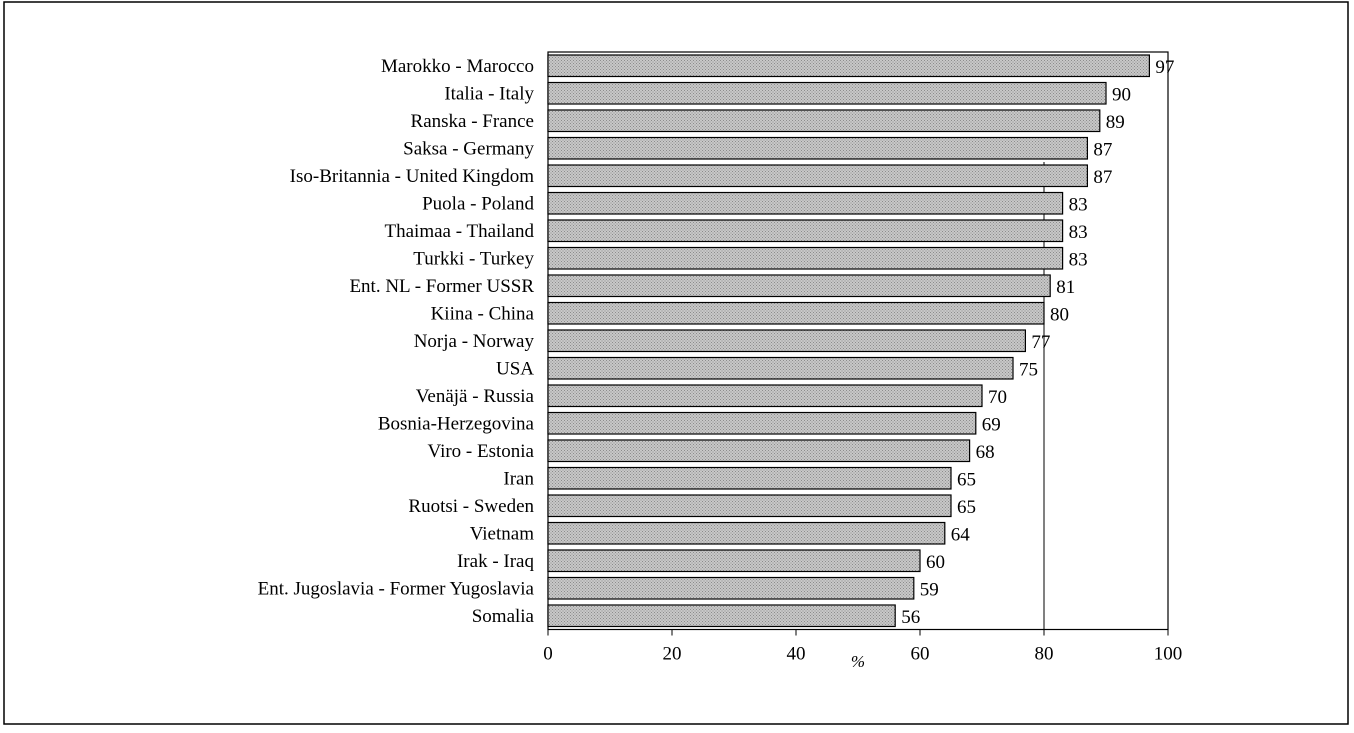 This screenshot has height=733, width=1354. What do you see at coordinates (991, 424) in the screenshot?
I see `value-label: 69` at bounding box center [991, 424].